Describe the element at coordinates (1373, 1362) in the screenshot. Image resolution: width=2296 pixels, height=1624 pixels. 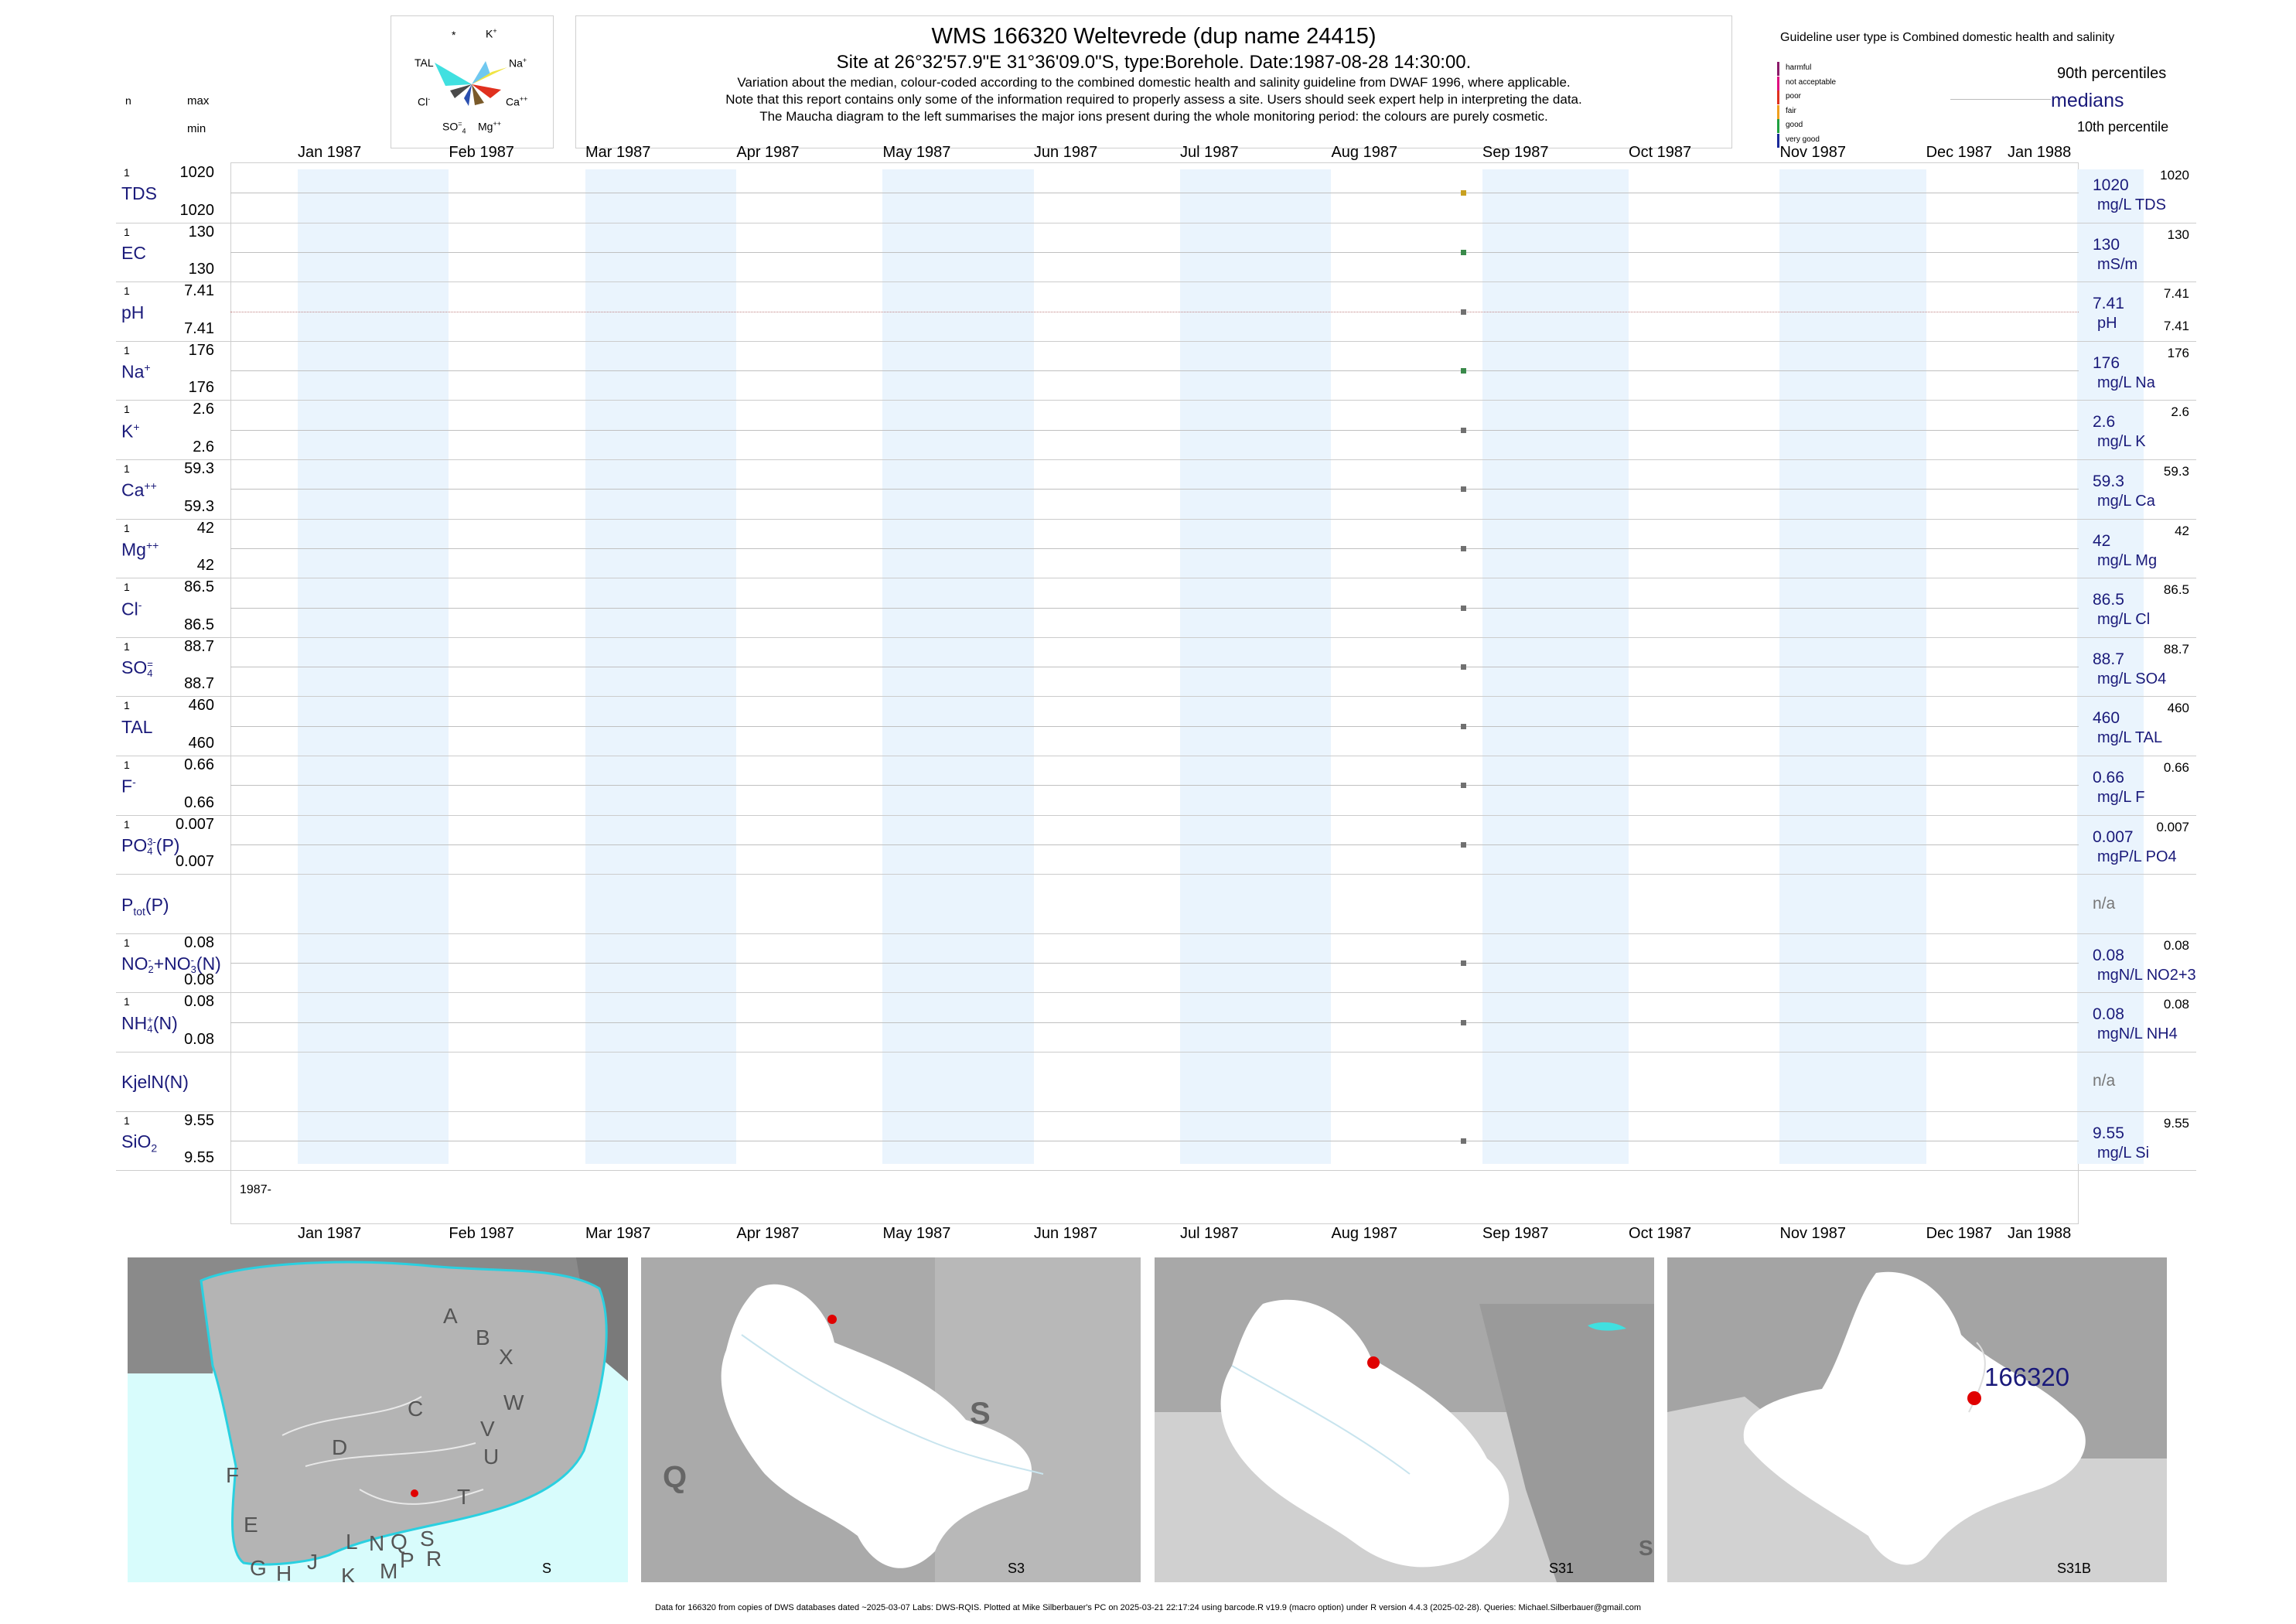
I see `map-s31-site-dot` at that location.